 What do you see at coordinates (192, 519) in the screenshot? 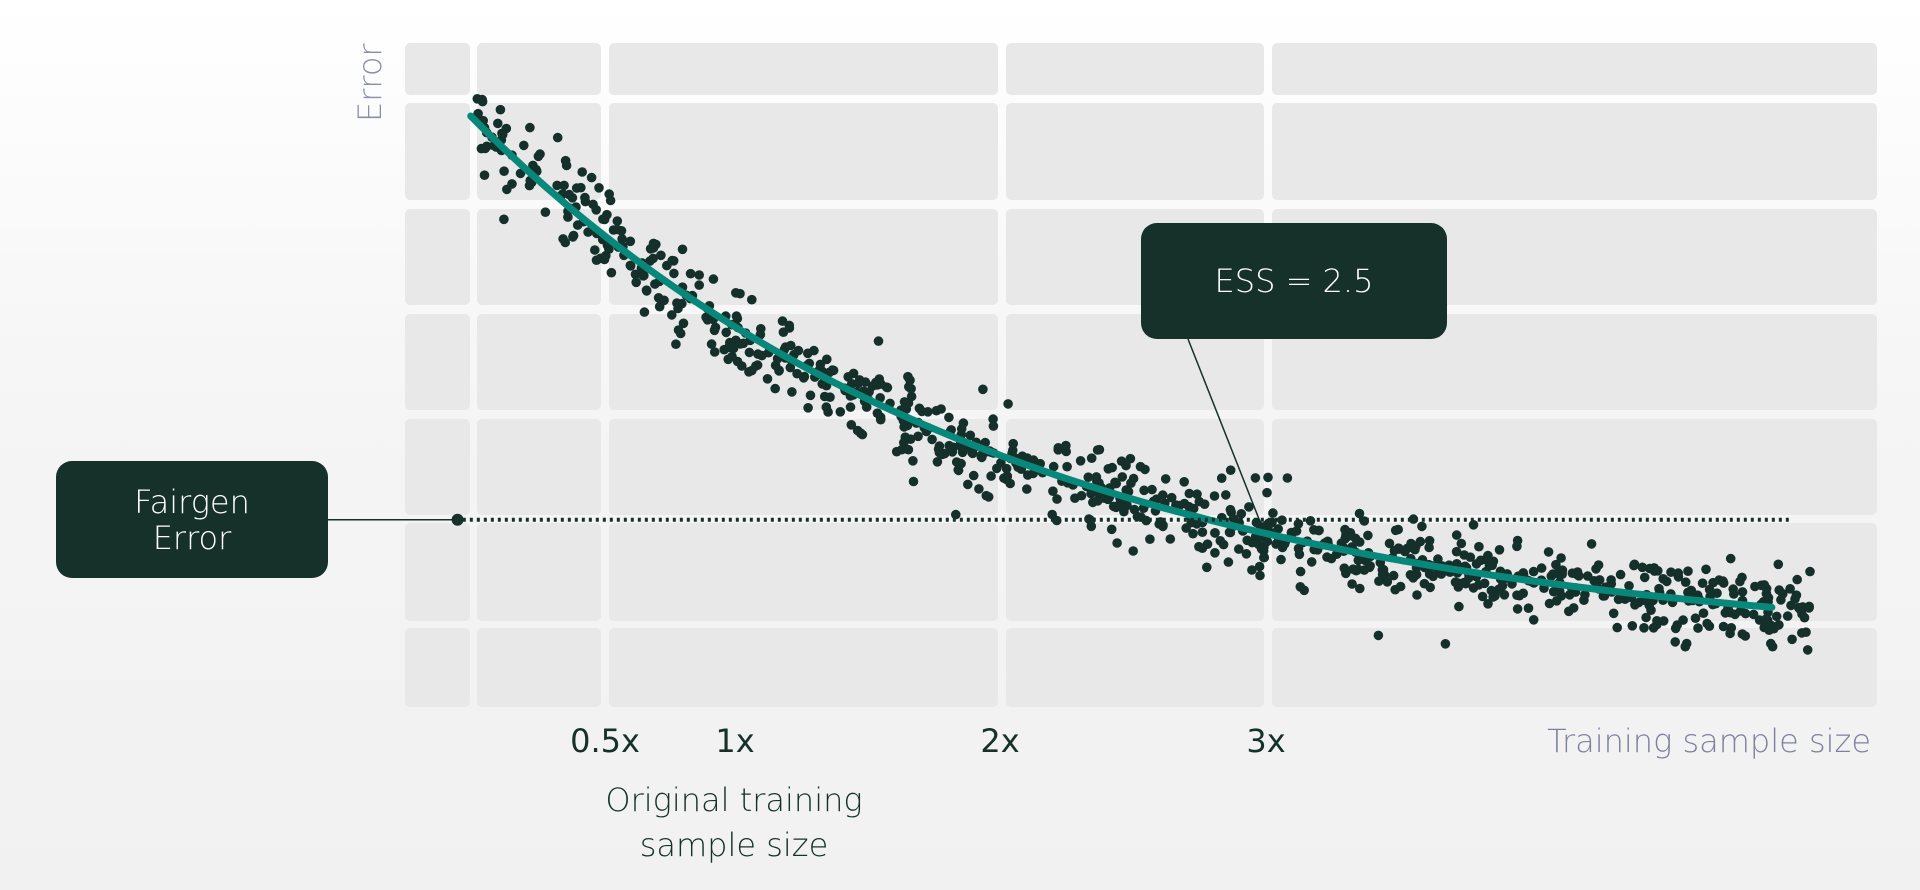
I see `fairgen-error-label: Fairgen Error` at bounding box center [192, 519].